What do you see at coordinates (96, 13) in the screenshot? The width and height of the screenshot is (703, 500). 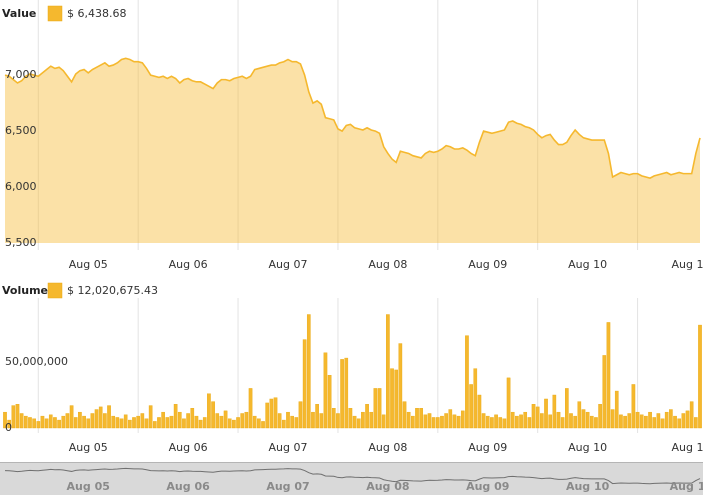 I see `legend-value: $ 6,438.68` at bounding box center [96, 13].